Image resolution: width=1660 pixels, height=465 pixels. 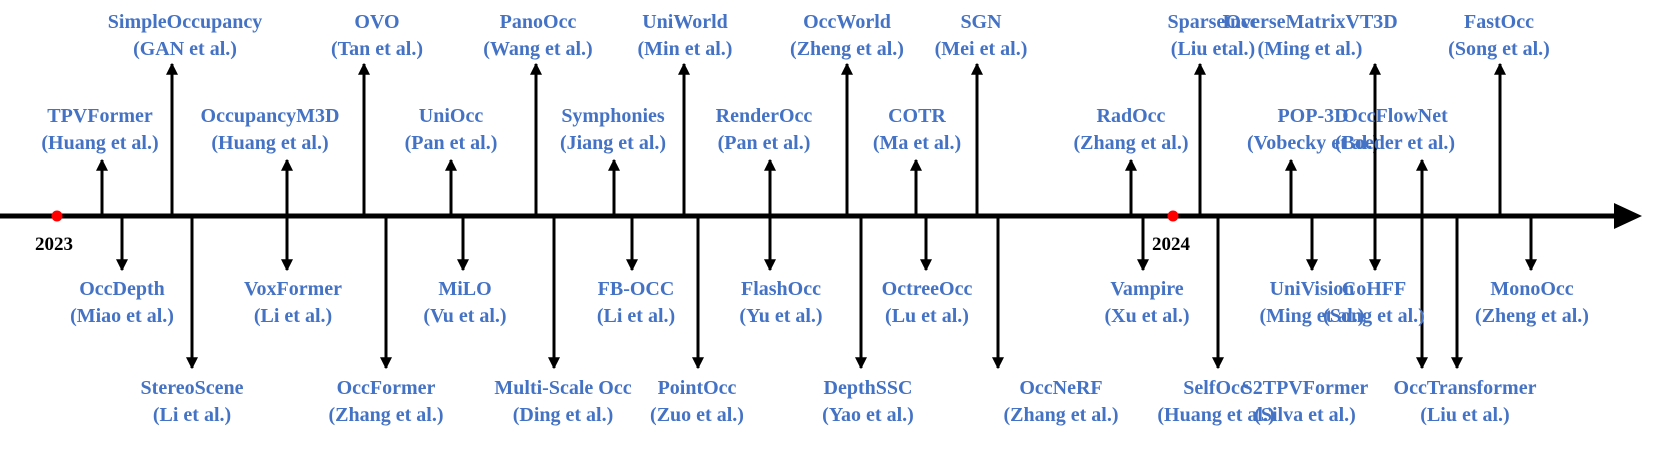 What do you see at coordinates (1055, 321) in the screenshot?
I see `method-entry-occnerf: OccNeRF (Zhang et al.)` at bounding box center [1055, 321].